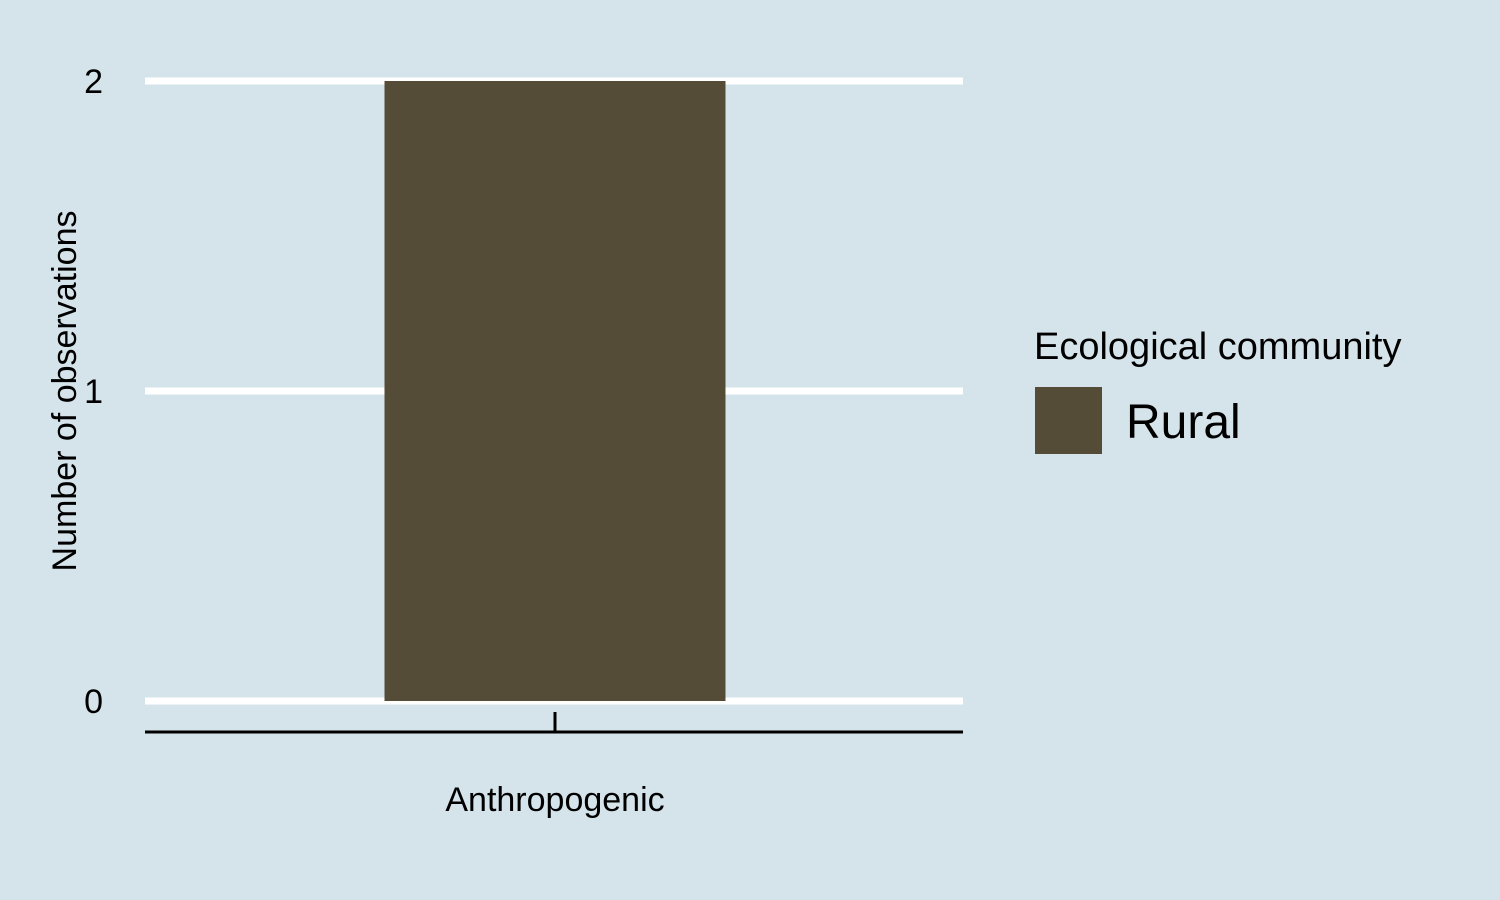 The height and width of the screenshot is (900, 1500). Describe the element at coordinates (1183, 422) in the screenshot. I see `legend-label-rural: Rural` at that location.